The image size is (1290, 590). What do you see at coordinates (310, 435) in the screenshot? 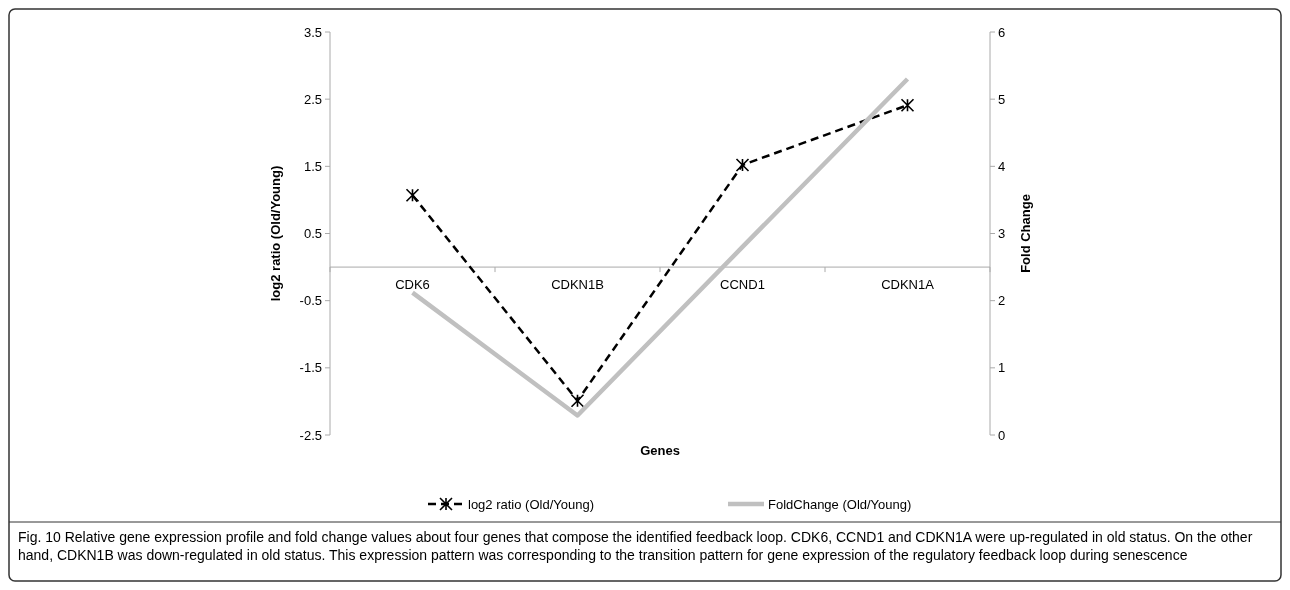
I see `y-tick-label: -2.5` at bounding box center [310, 435].